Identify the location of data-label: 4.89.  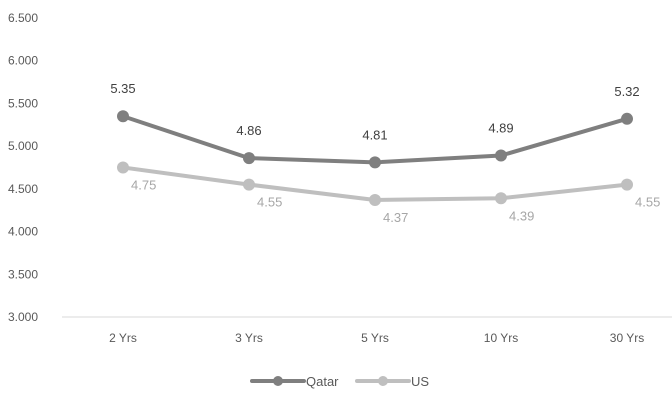
(500, 128).